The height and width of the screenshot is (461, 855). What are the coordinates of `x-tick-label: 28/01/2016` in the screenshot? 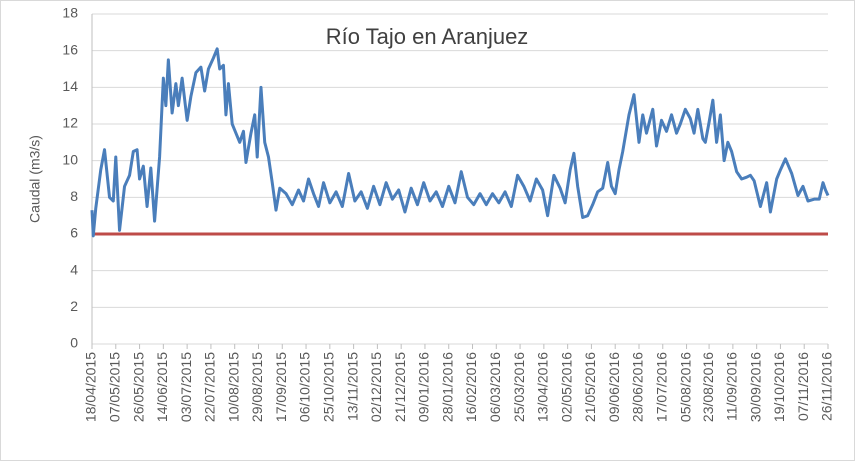 It's located at (447, 387).